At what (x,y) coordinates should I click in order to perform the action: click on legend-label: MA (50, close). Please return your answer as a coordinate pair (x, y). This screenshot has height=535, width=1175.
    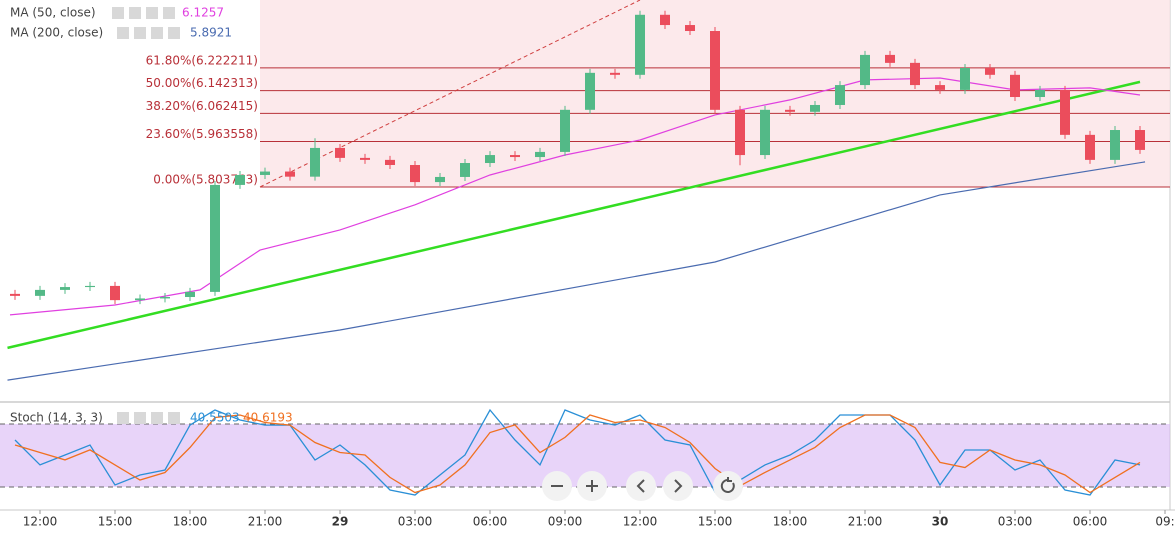
    Looking at the image, I should click on (53, 13).